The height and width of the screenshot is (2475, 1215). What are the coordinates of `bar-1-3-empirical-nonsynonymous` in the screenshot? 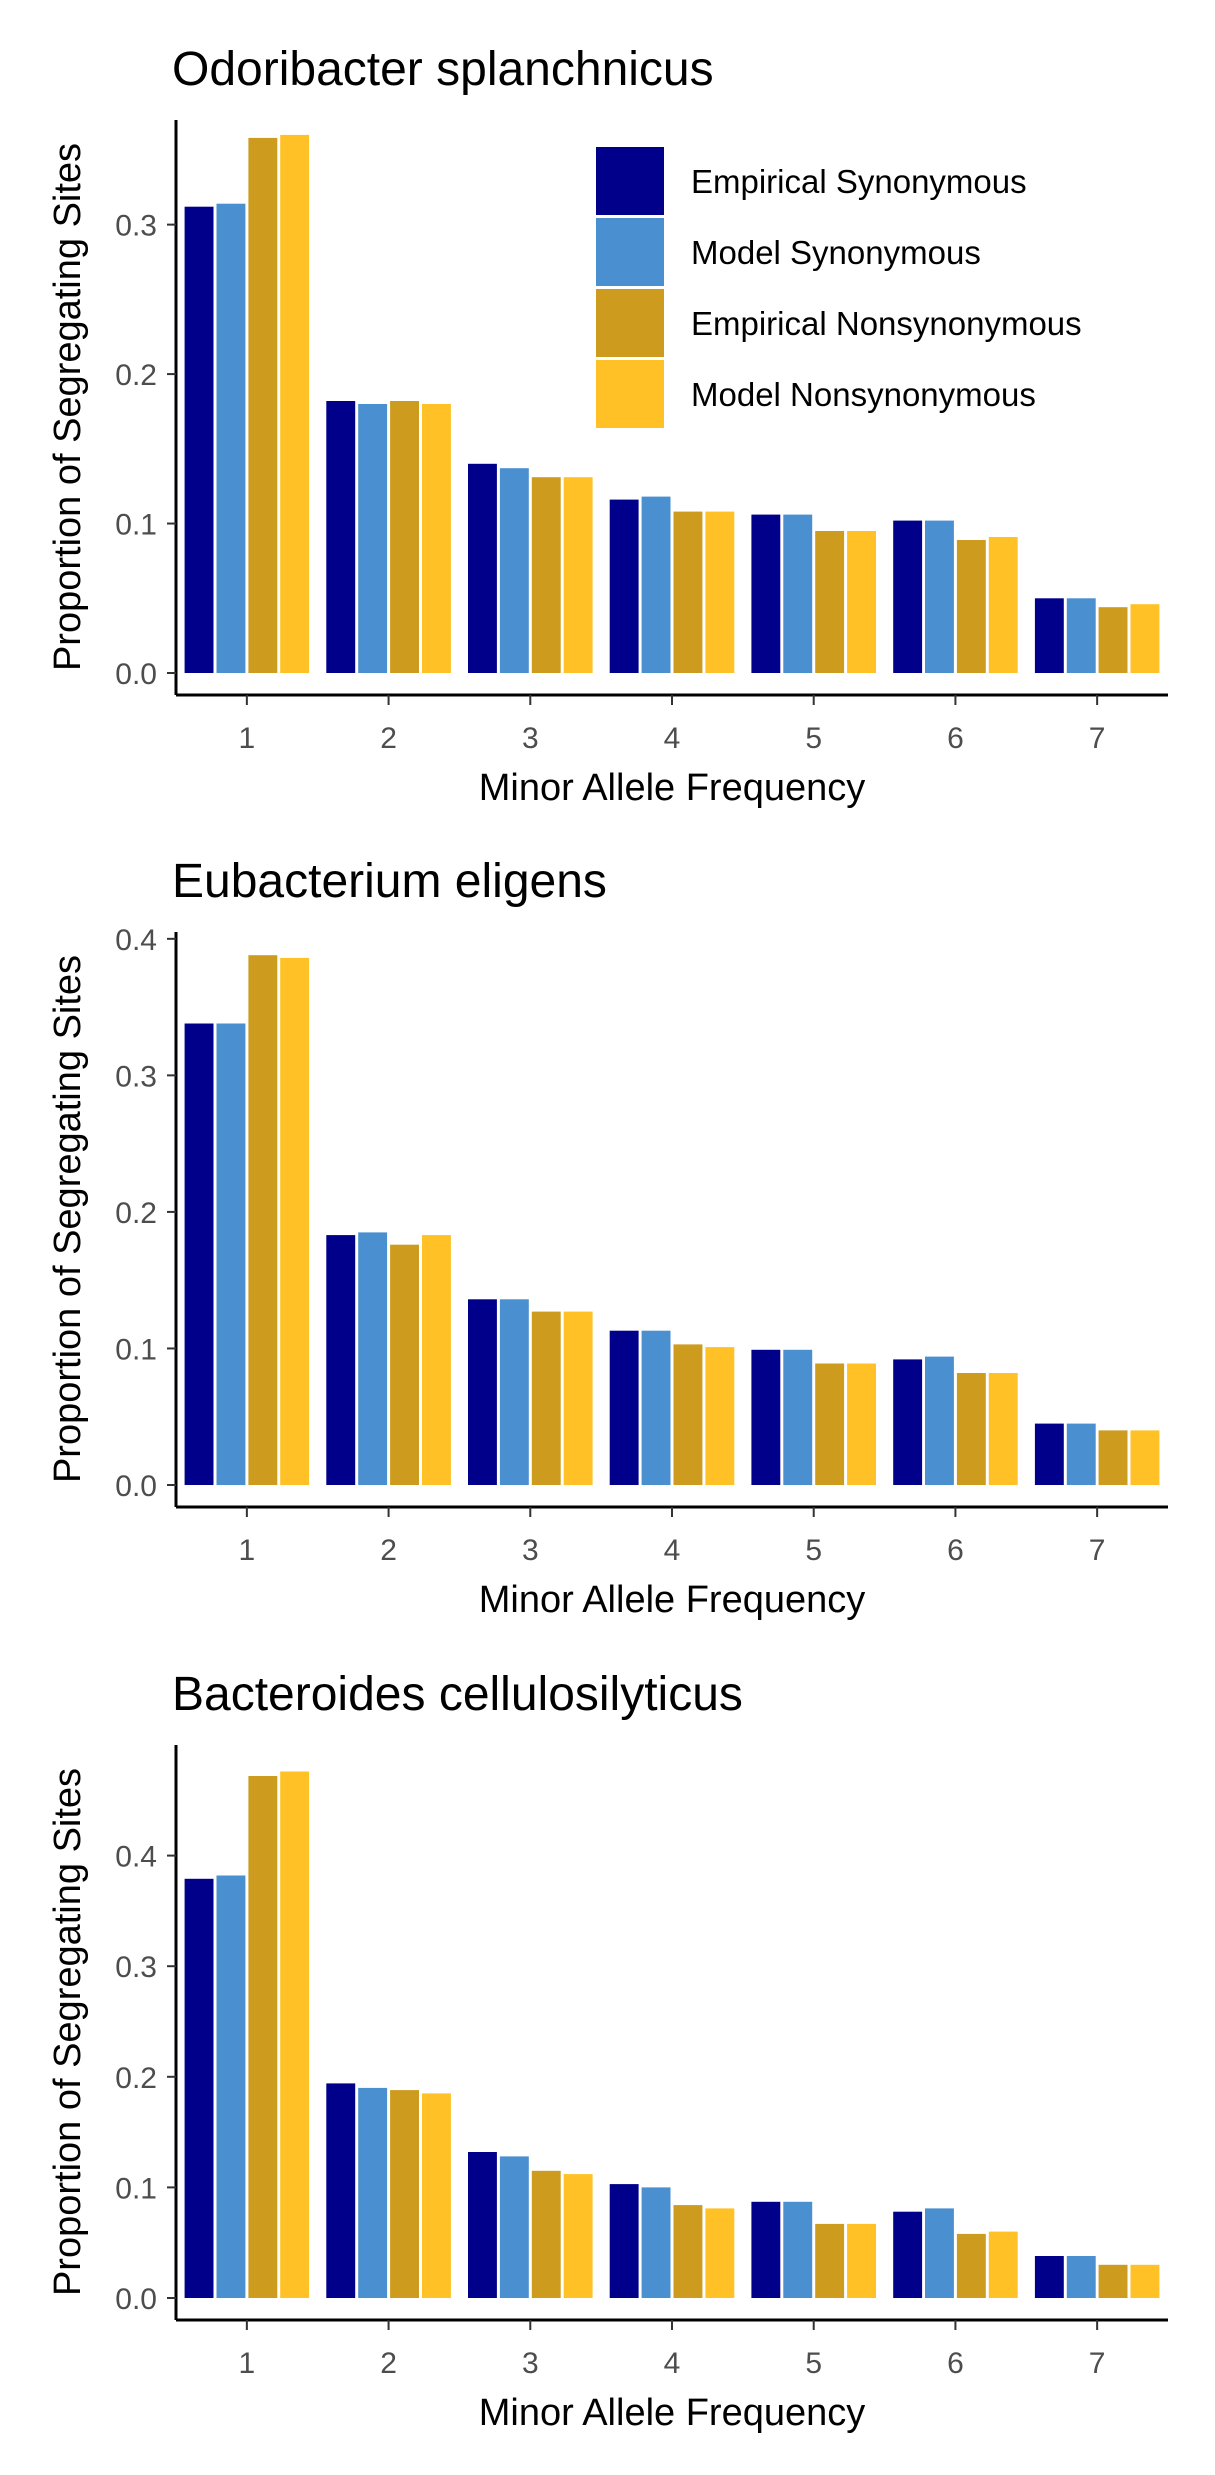 It's located at (546, 575).